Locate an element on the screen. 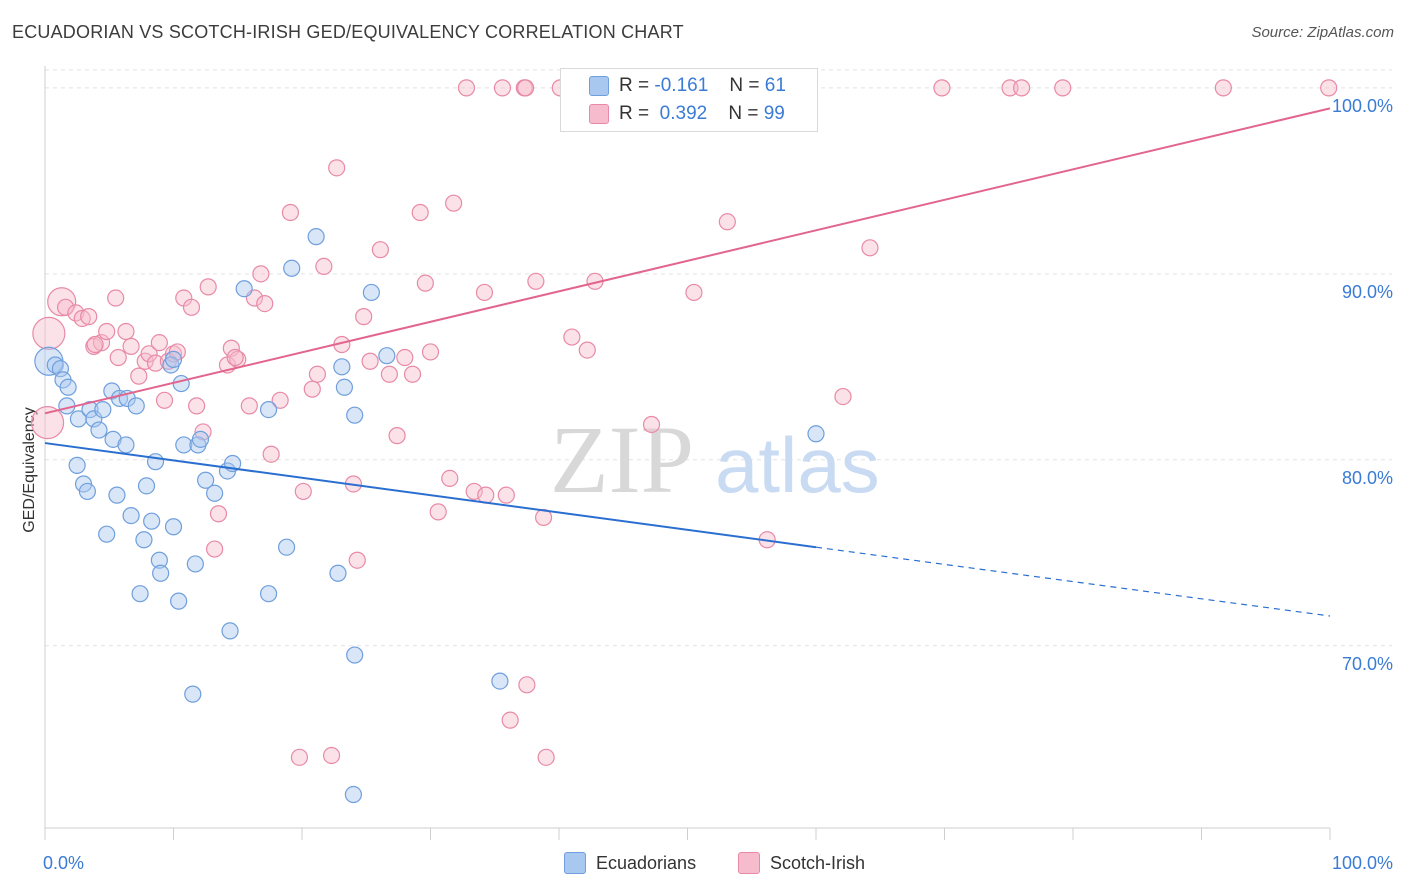 This screenshot has height=892, width=1406. bottom-legend-scotch-irish: Scotch-Irish is located at coordinates (801, 863).